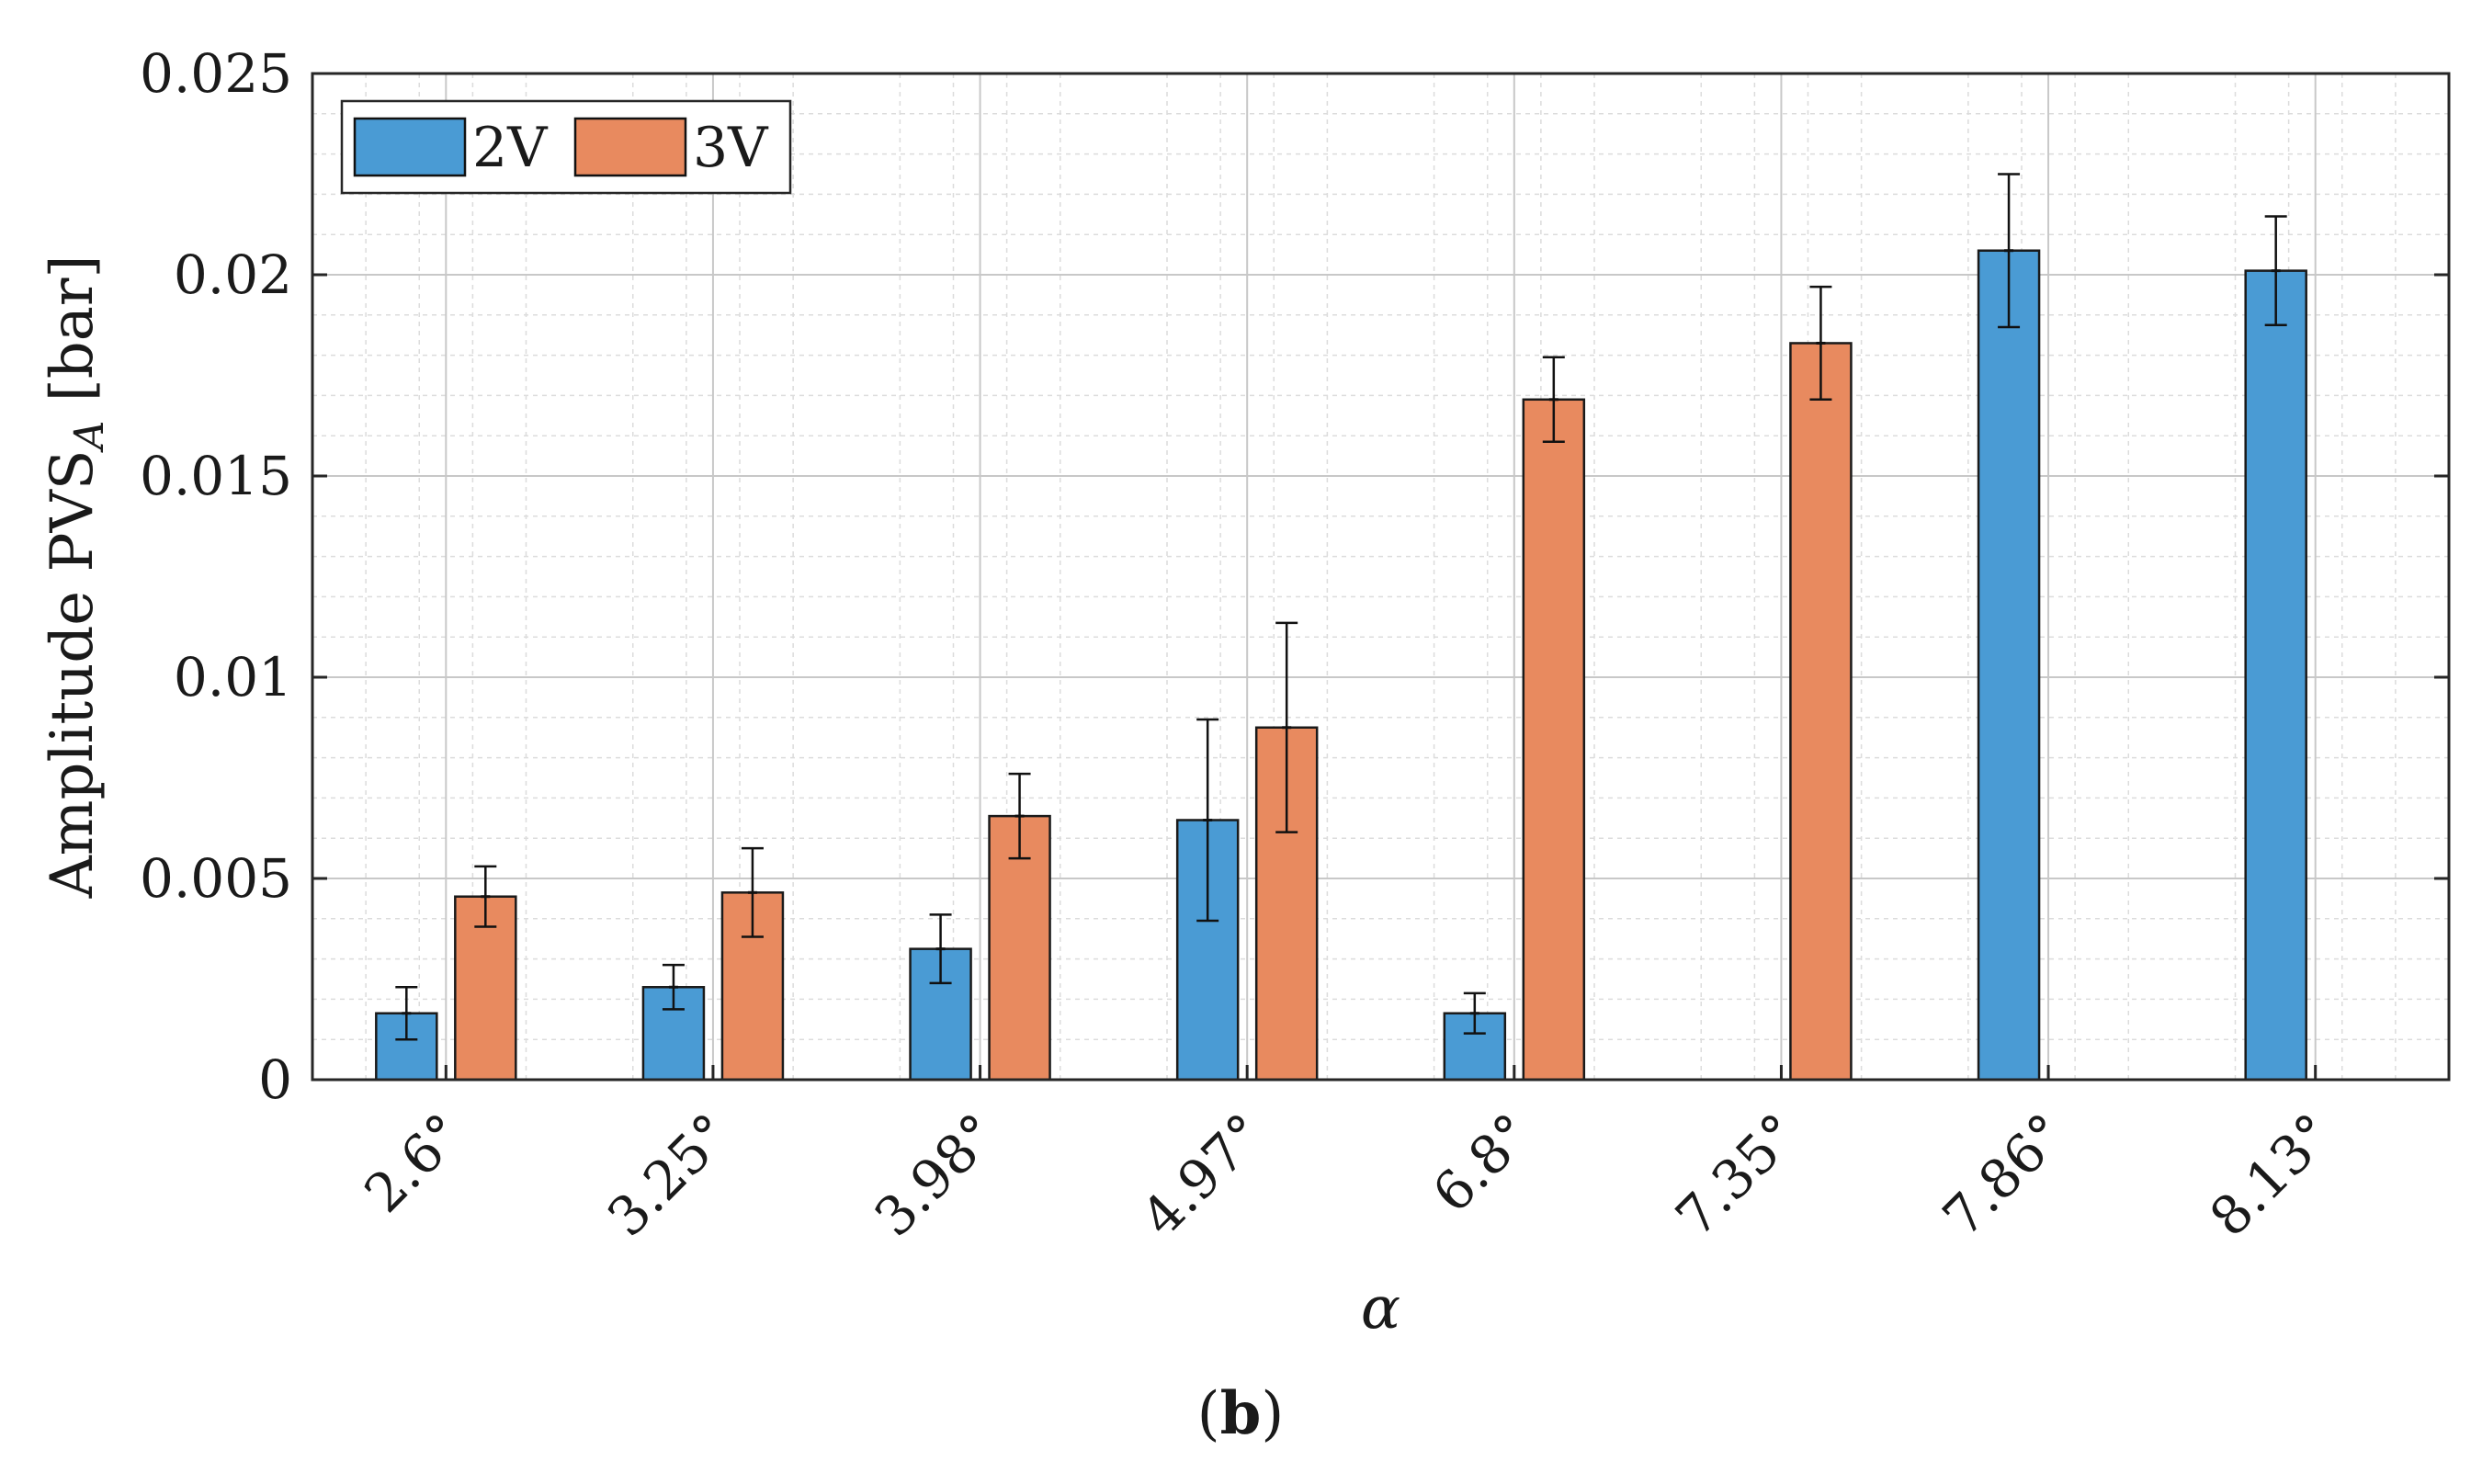 This screenshot has height=1484, width=2482. Describe the element at coordinates (73, 338) in the screenshot. I see `y-axis-title-unit: [bar]` at that location.